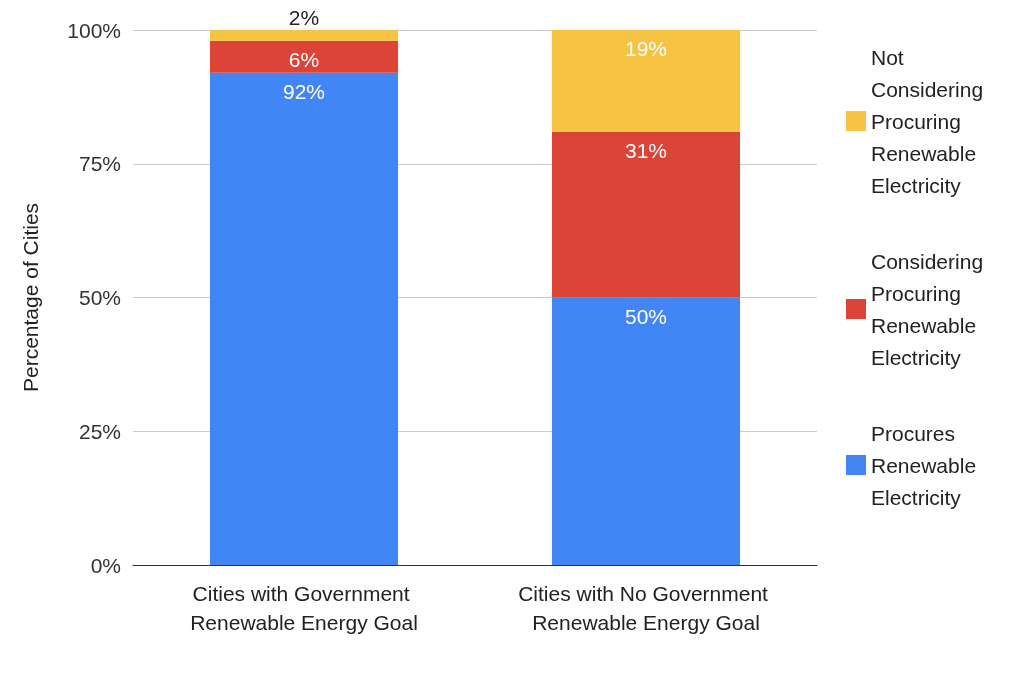  I want to click on data-label: 31%, so click(646, 150).